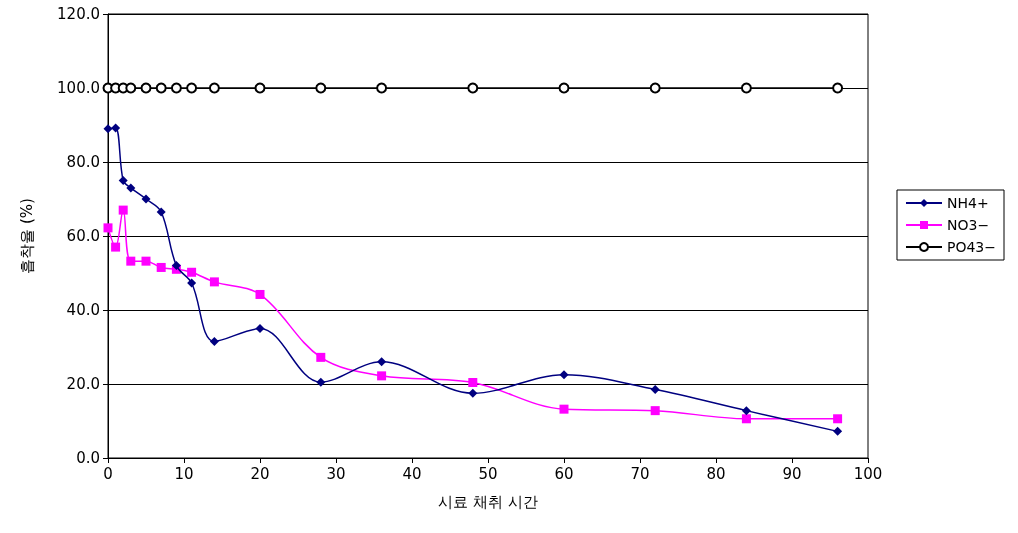 The width and height of the screenshot is (1018, 533). Describe the element at coordinates (83, 310) in the screenshot. I see `y-tick-label: 40.0` at that location.